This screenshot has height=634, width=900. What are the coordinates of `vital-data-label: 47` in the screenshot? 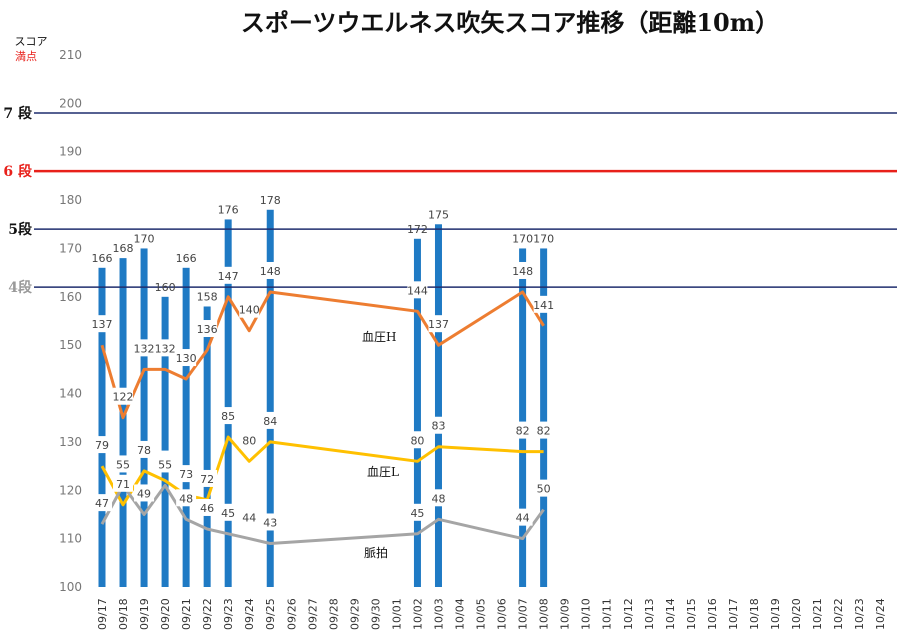 It's located at (102, 503).